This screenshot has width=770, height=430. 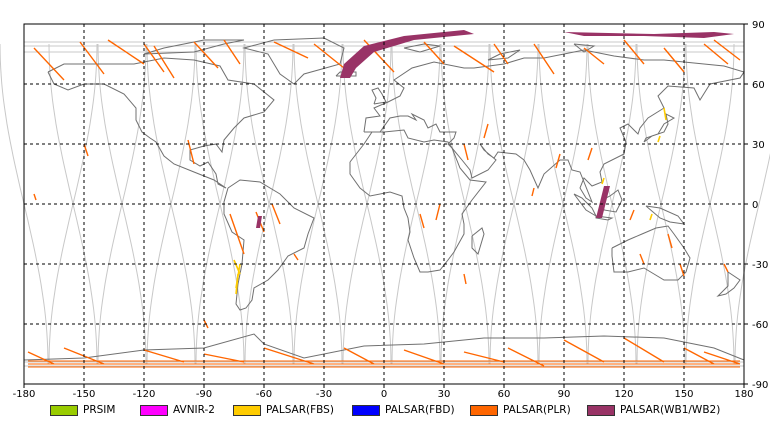 I want to click on lat-tick-label: 90, so click(x=758, y=25).